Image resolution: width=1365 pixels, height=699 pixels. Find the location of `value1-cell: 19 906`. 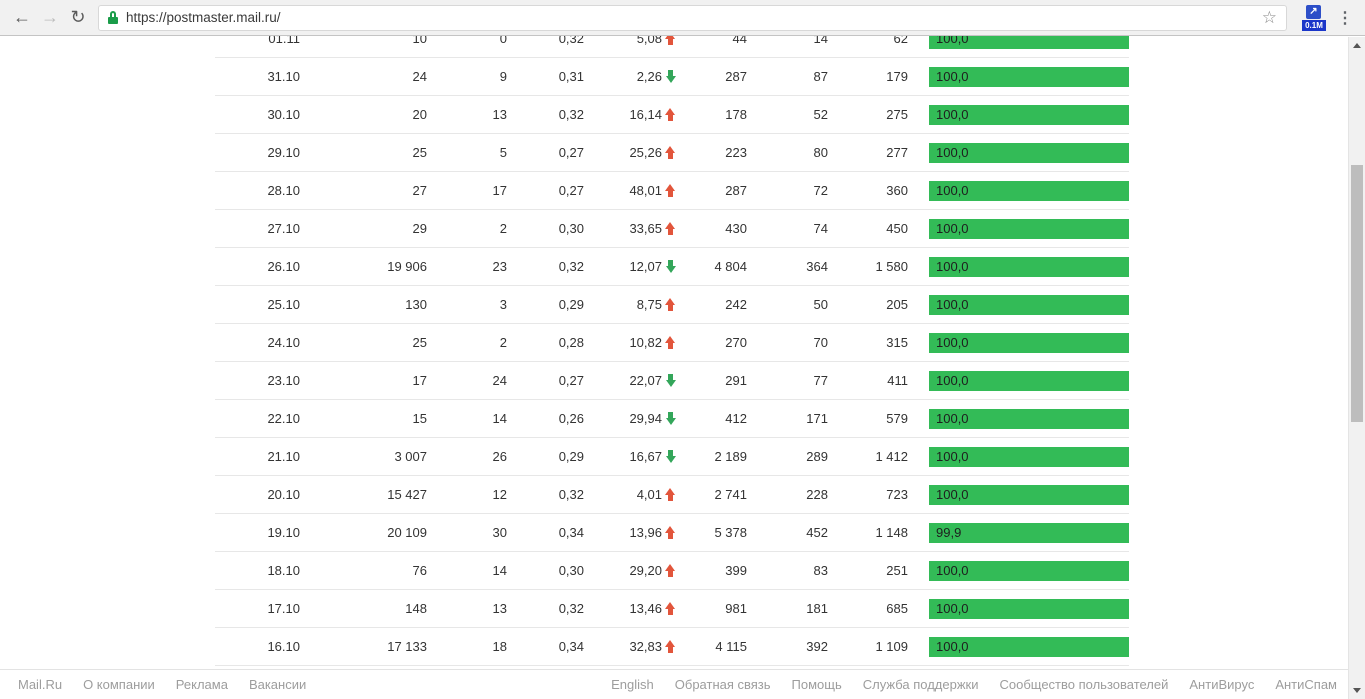

value1-cell: 19 906 is located at coordinates (407, 266).